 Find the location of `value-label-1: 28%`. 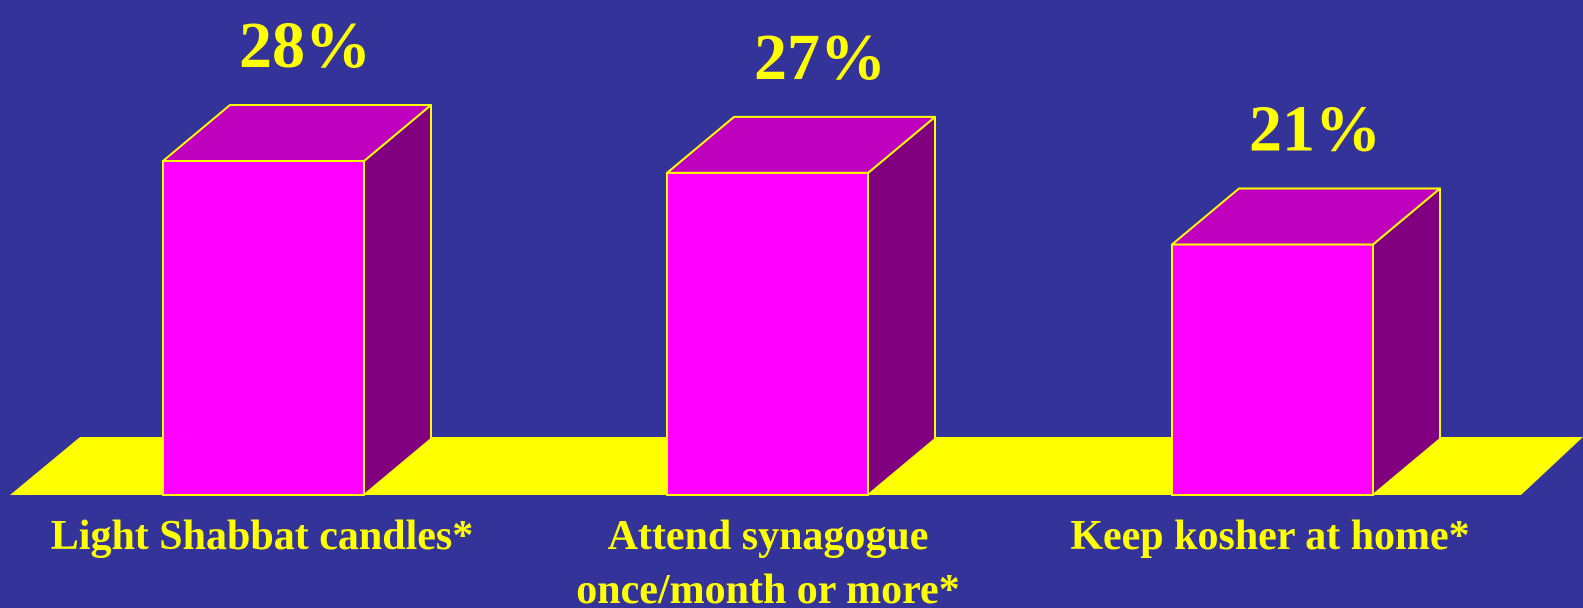

value-label-1: 28% is located at coordinates (305, 45).